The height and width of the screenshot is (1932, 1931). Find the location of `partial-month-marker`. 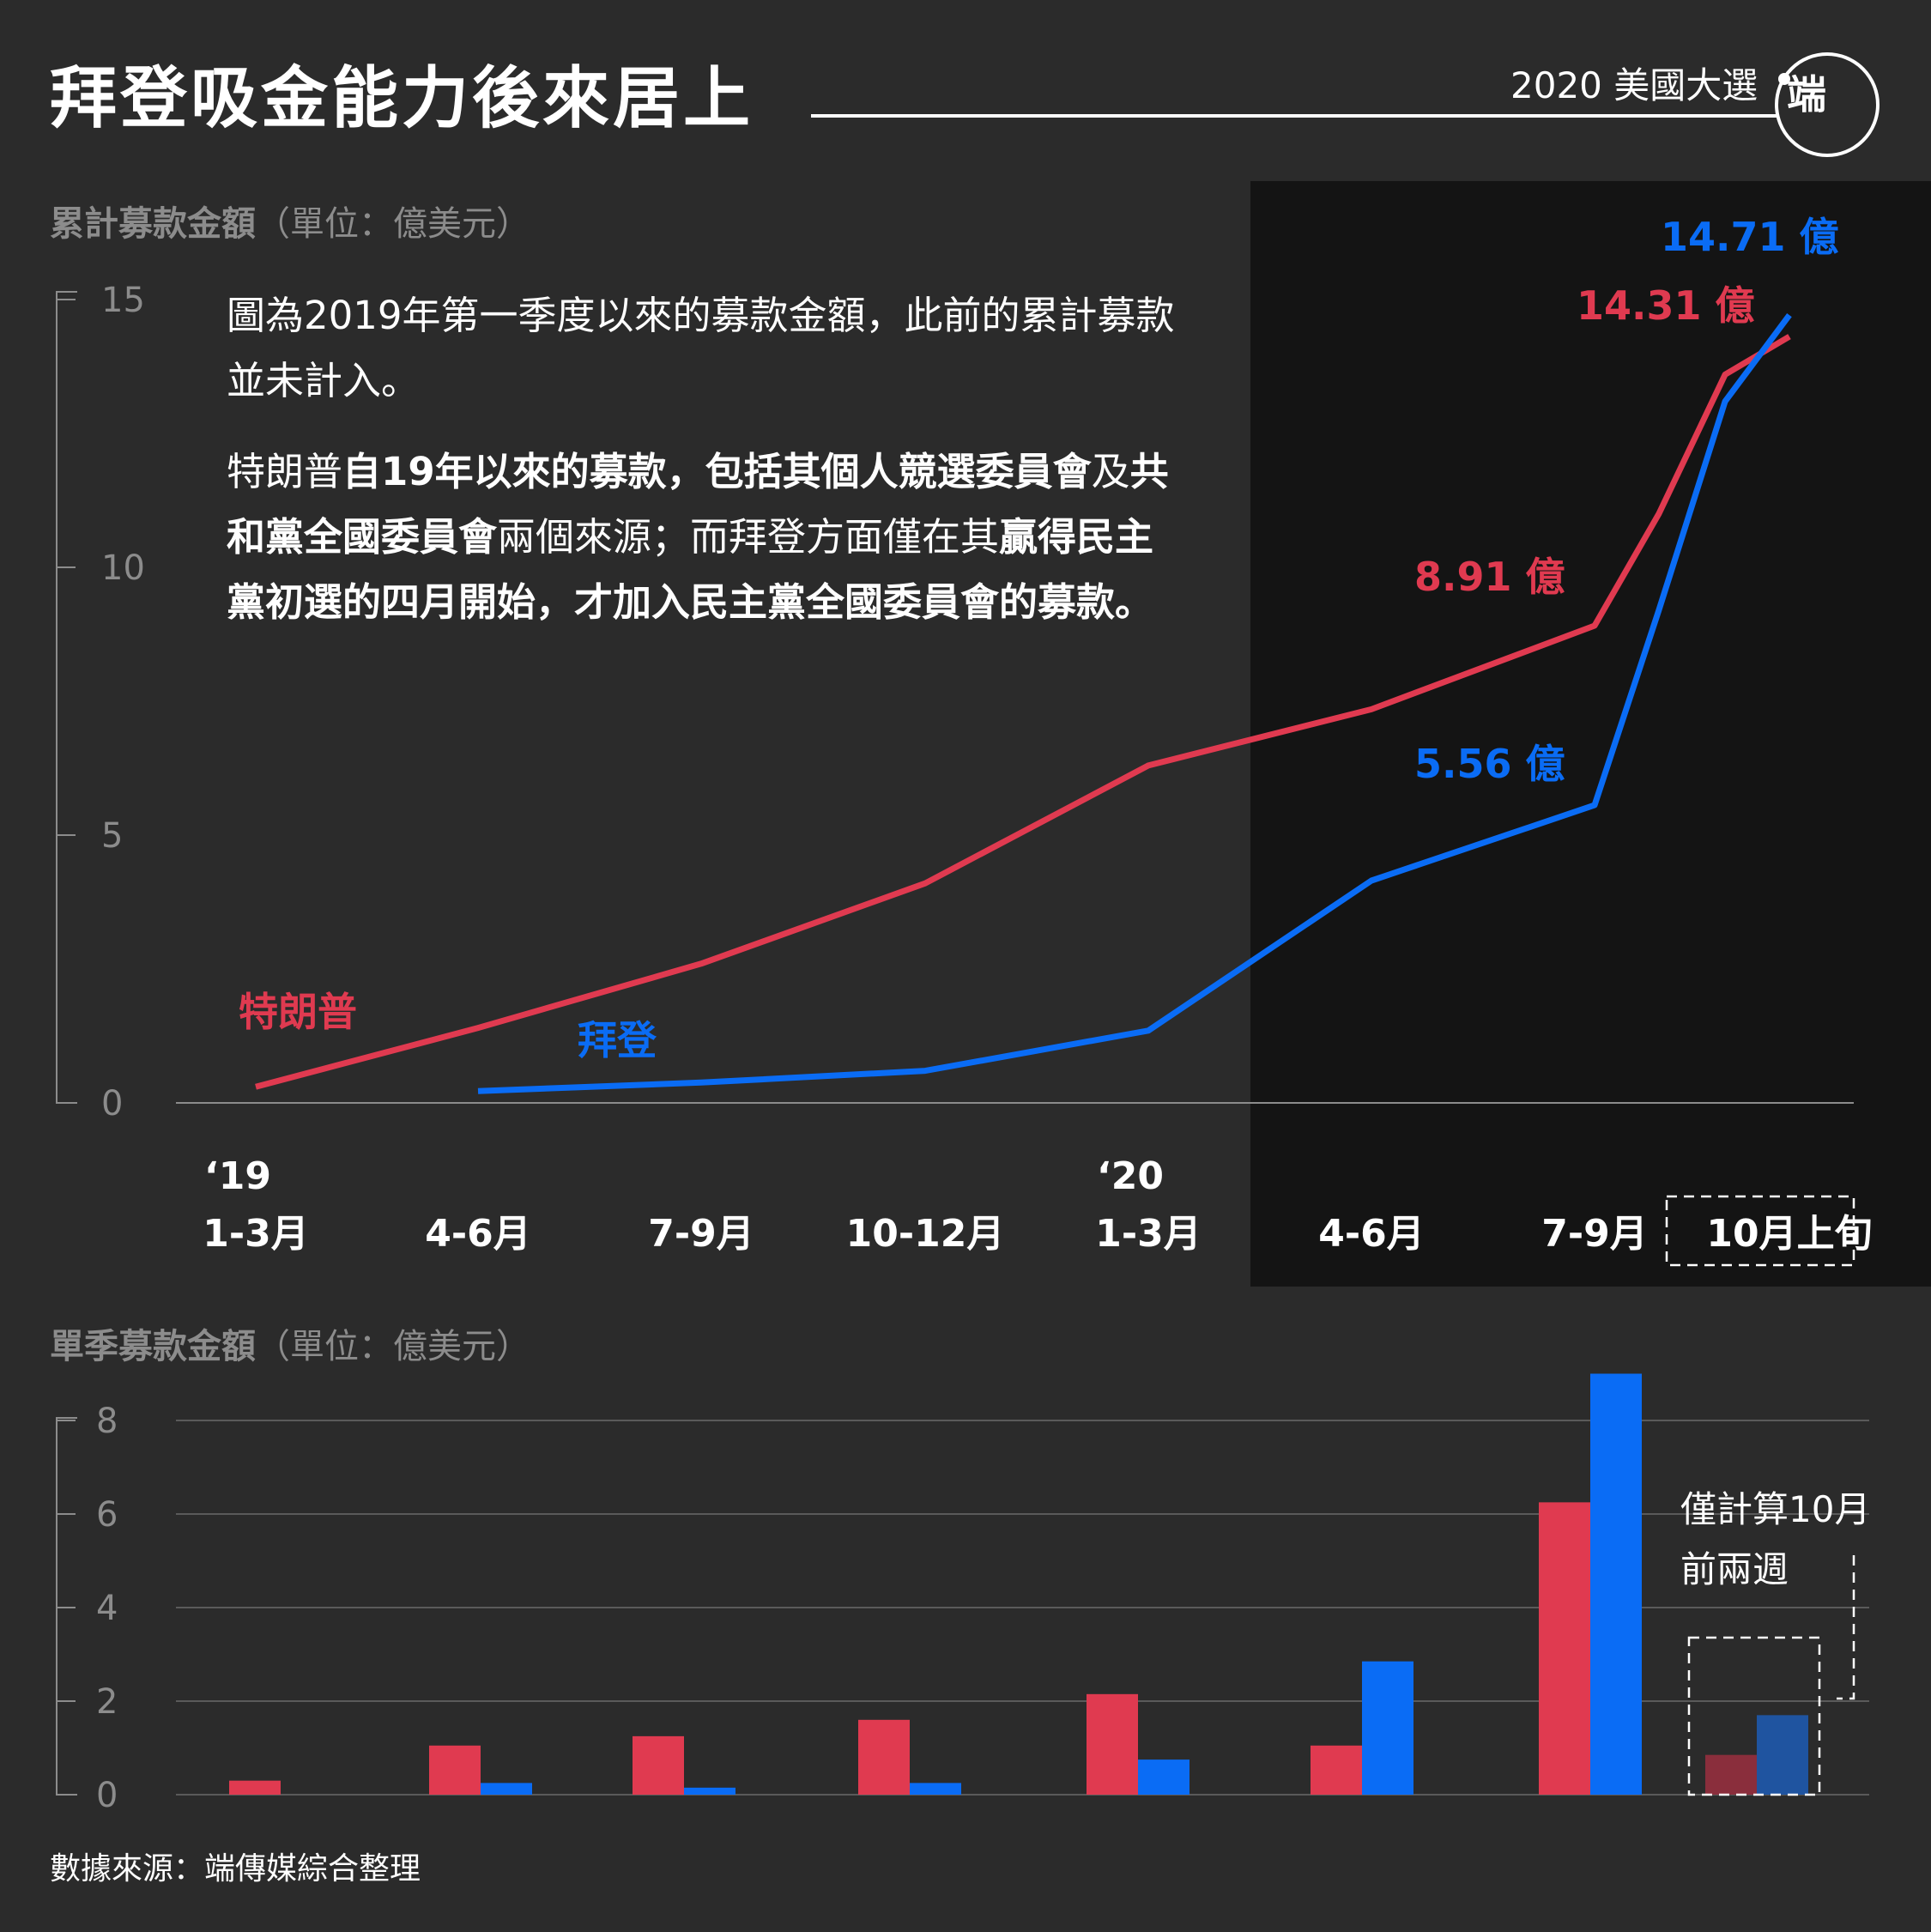

partial-month-marker is located at coordinates (1760, 1231).